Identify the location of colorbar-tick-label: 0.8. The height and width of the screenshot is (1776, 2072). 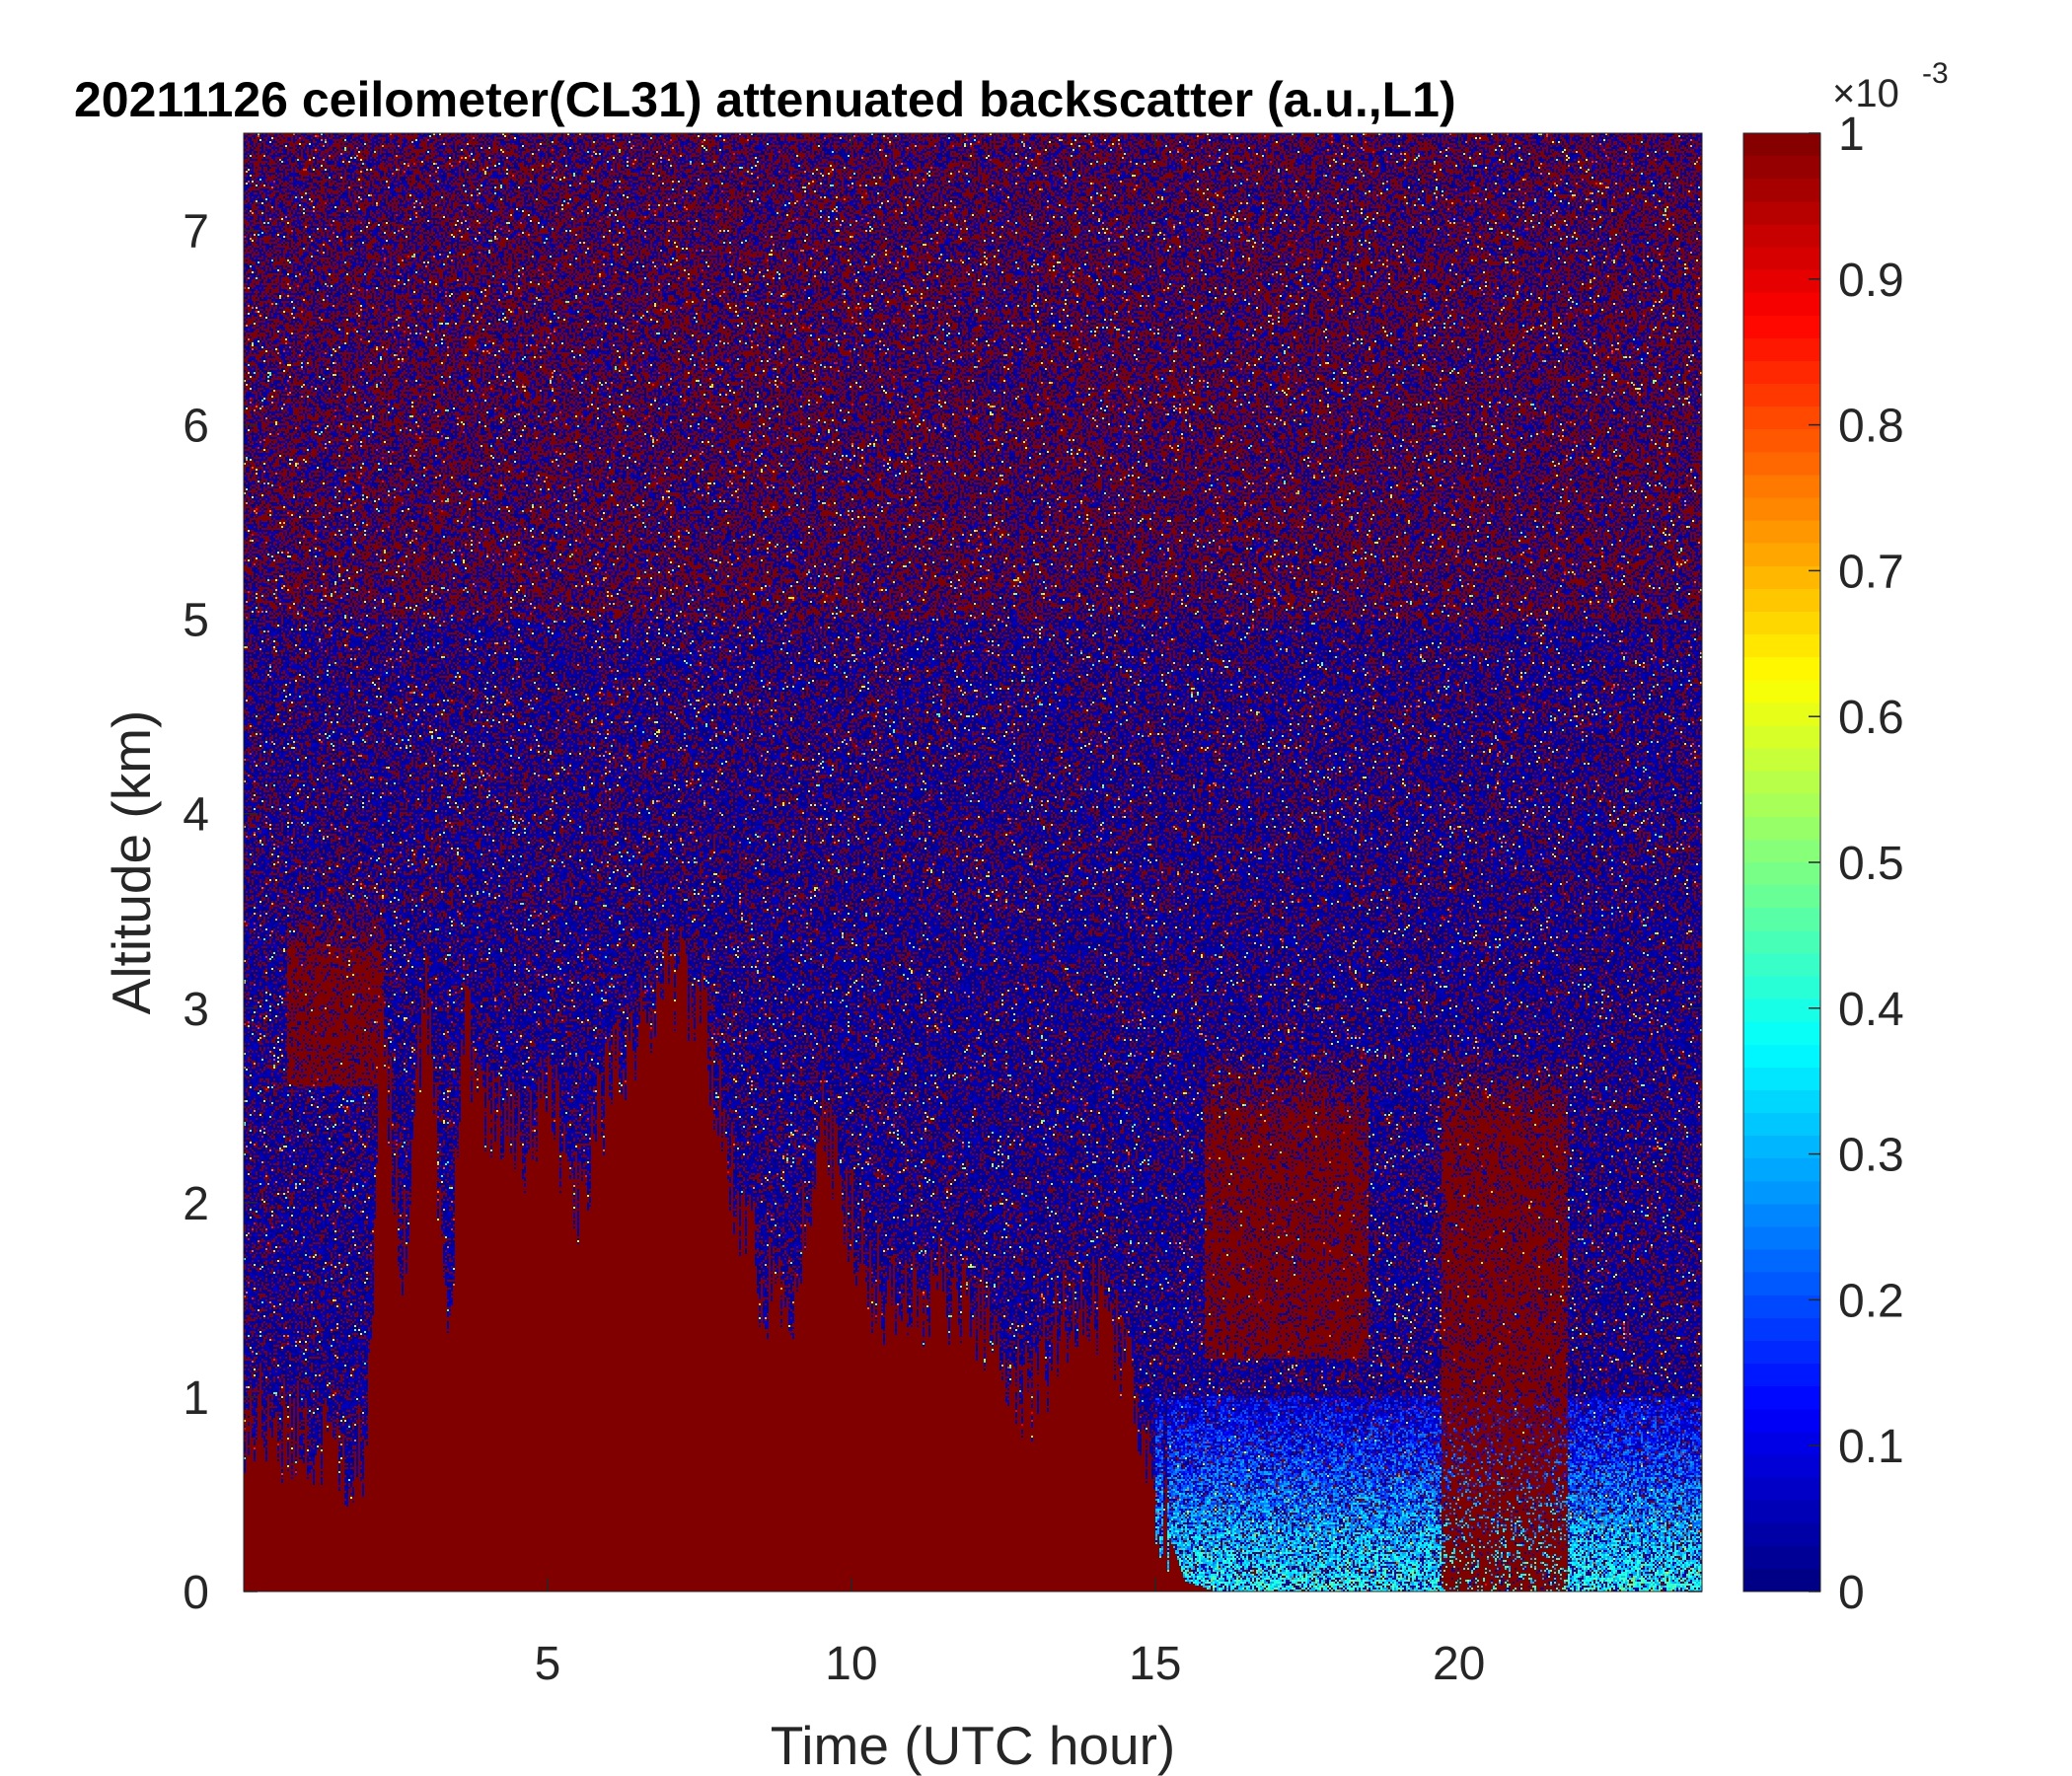
(1871, 427).